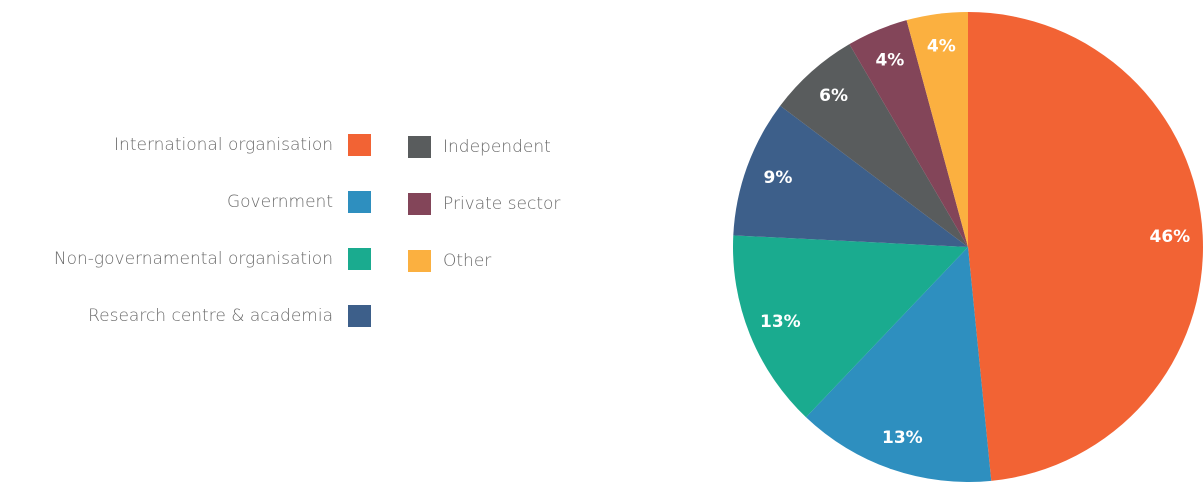 The image size is (1203, 482). I want to click on slice-label: 6%, so click(833, 96).